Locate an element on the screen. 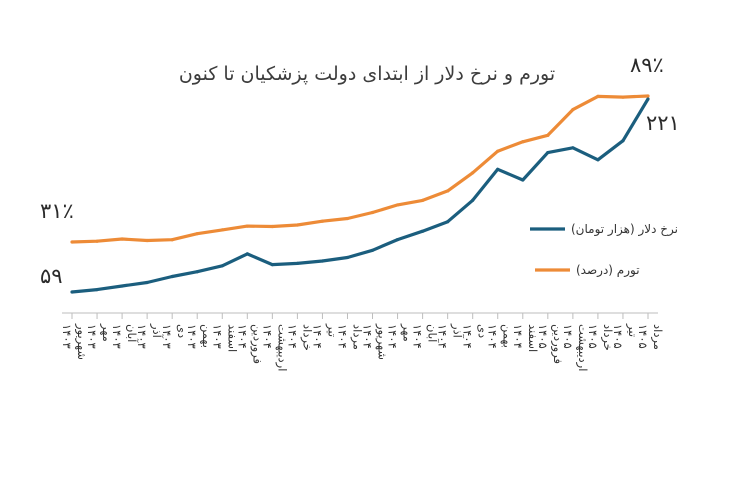  x-tick-label: تیر۱۴۰۵ is located at coordinates (625, 336).